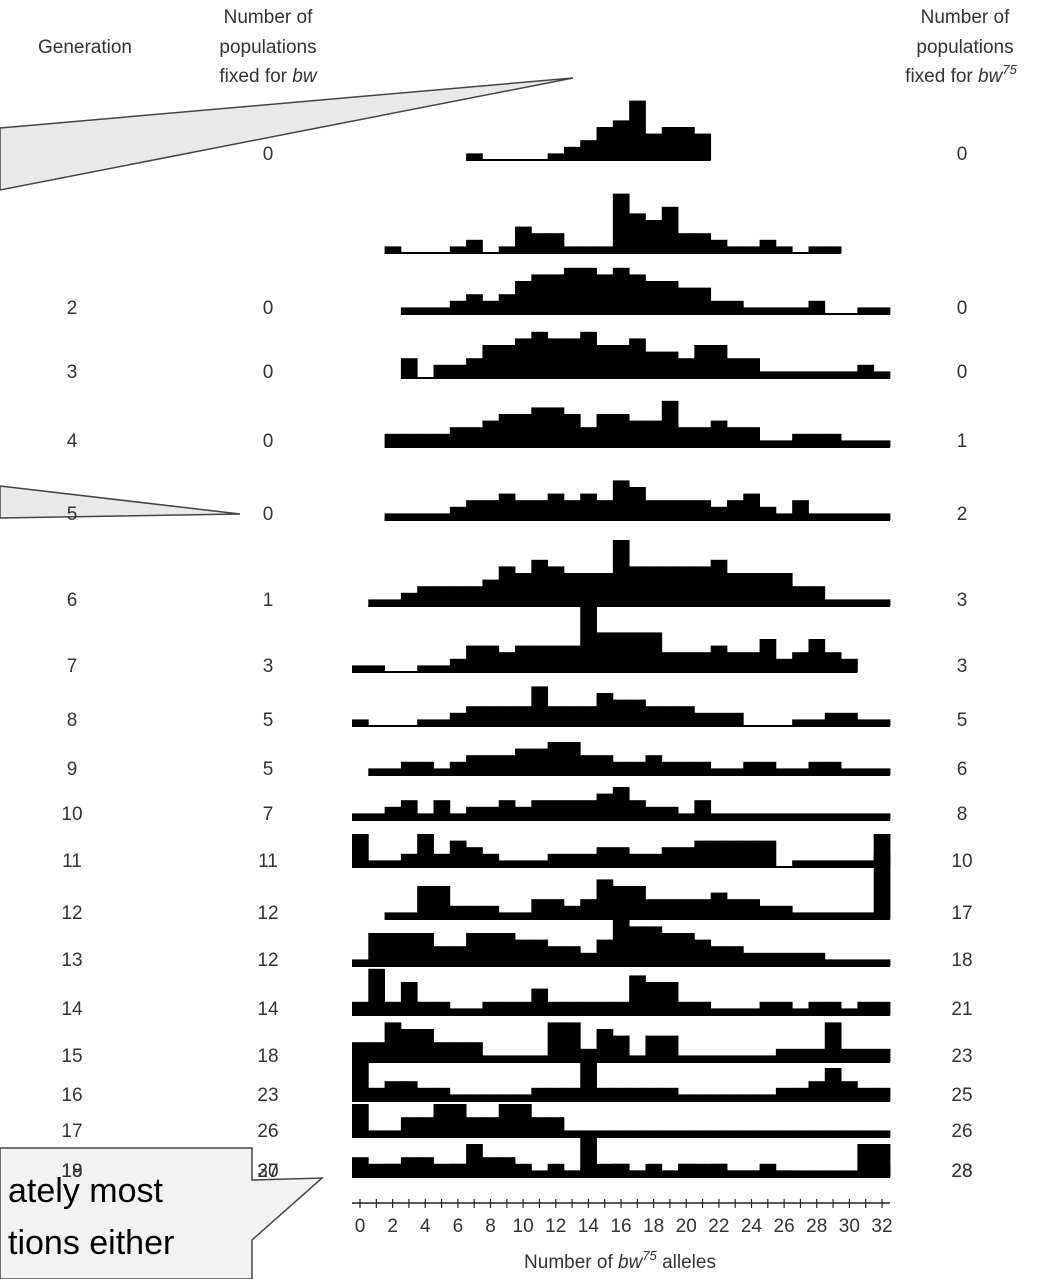 The height and width of the screenshot is (1279, 1057). Describe the element at coordinates (507, 949) in the screenshot. I see `bar-gen13-x9` at that location.